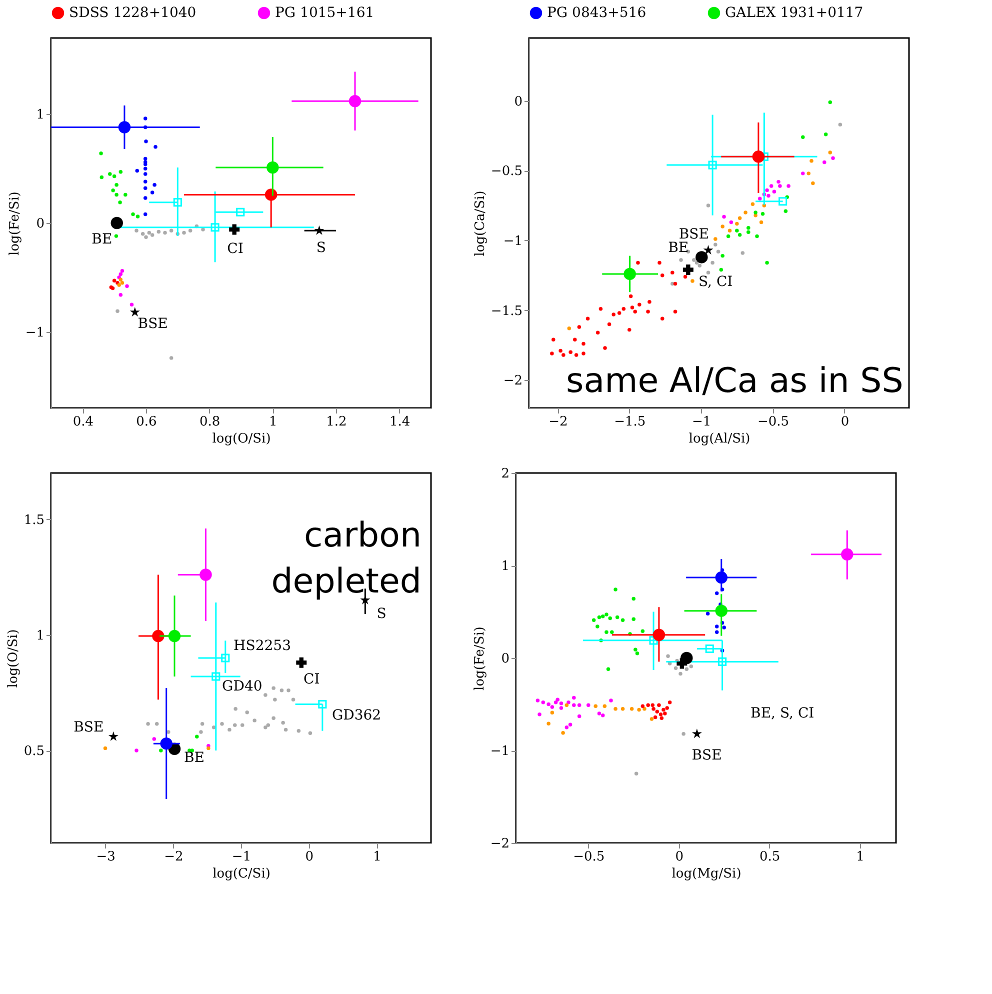  What do you see at coordinates (241, 439) in the screenshot?
I see `x-axis-title: log(O/Si)` at bounding box center [241, 439].